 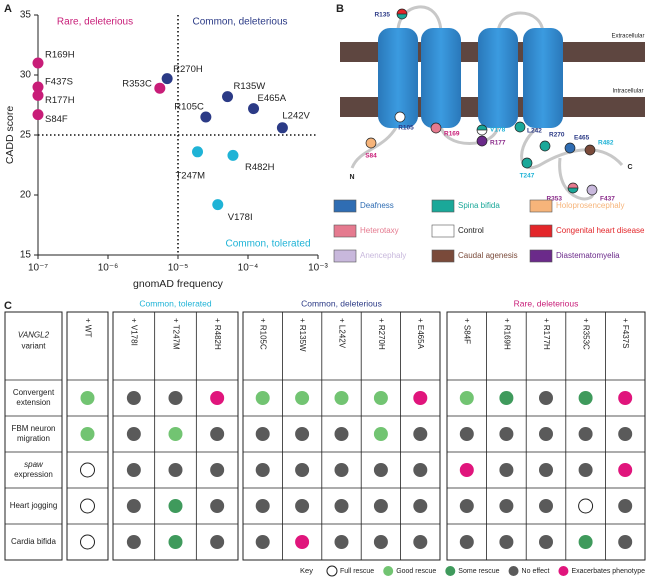 I want to click on variant-label: S84, so click(x=371, y=156).